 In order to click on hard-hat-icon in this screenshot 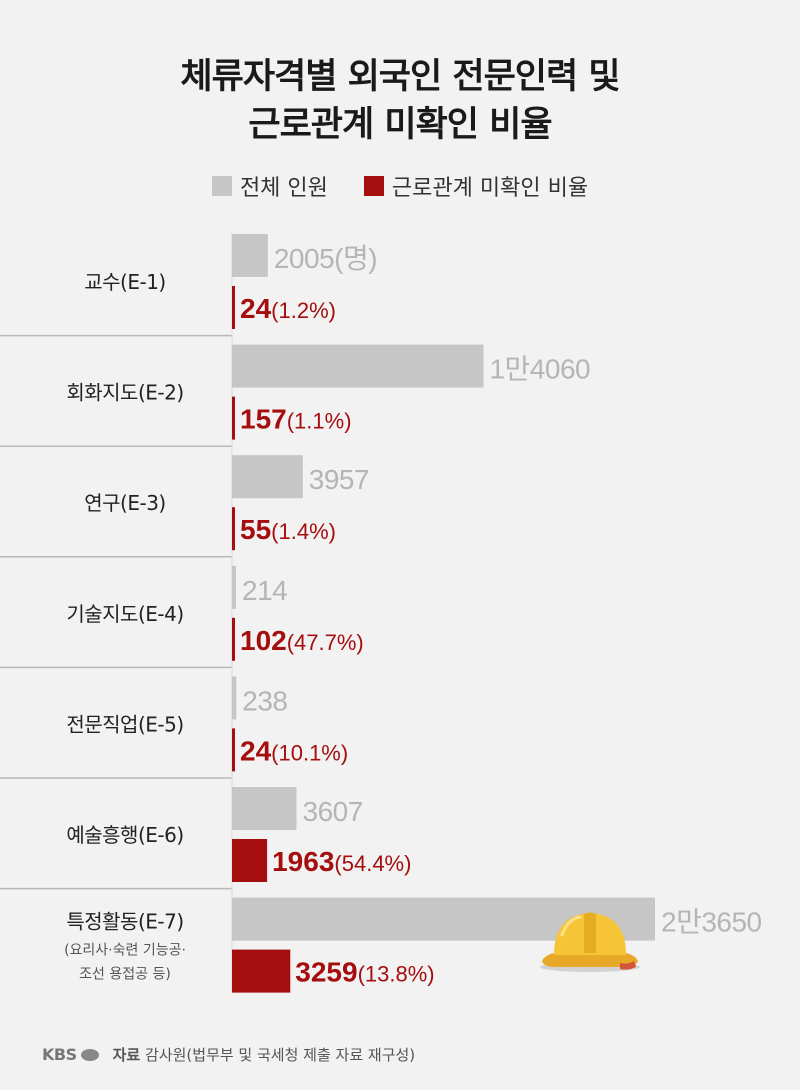, I will do `click(590, 942)`.